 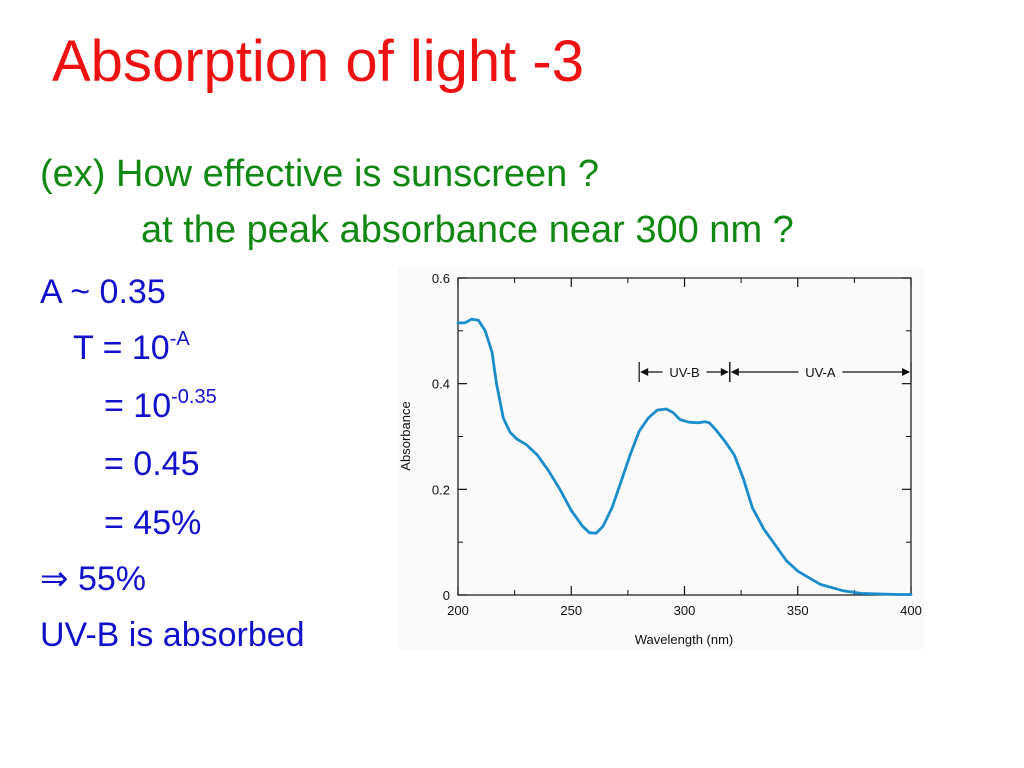 I want to click on transmittance-base: T = 10, so click(x=121, y=348).